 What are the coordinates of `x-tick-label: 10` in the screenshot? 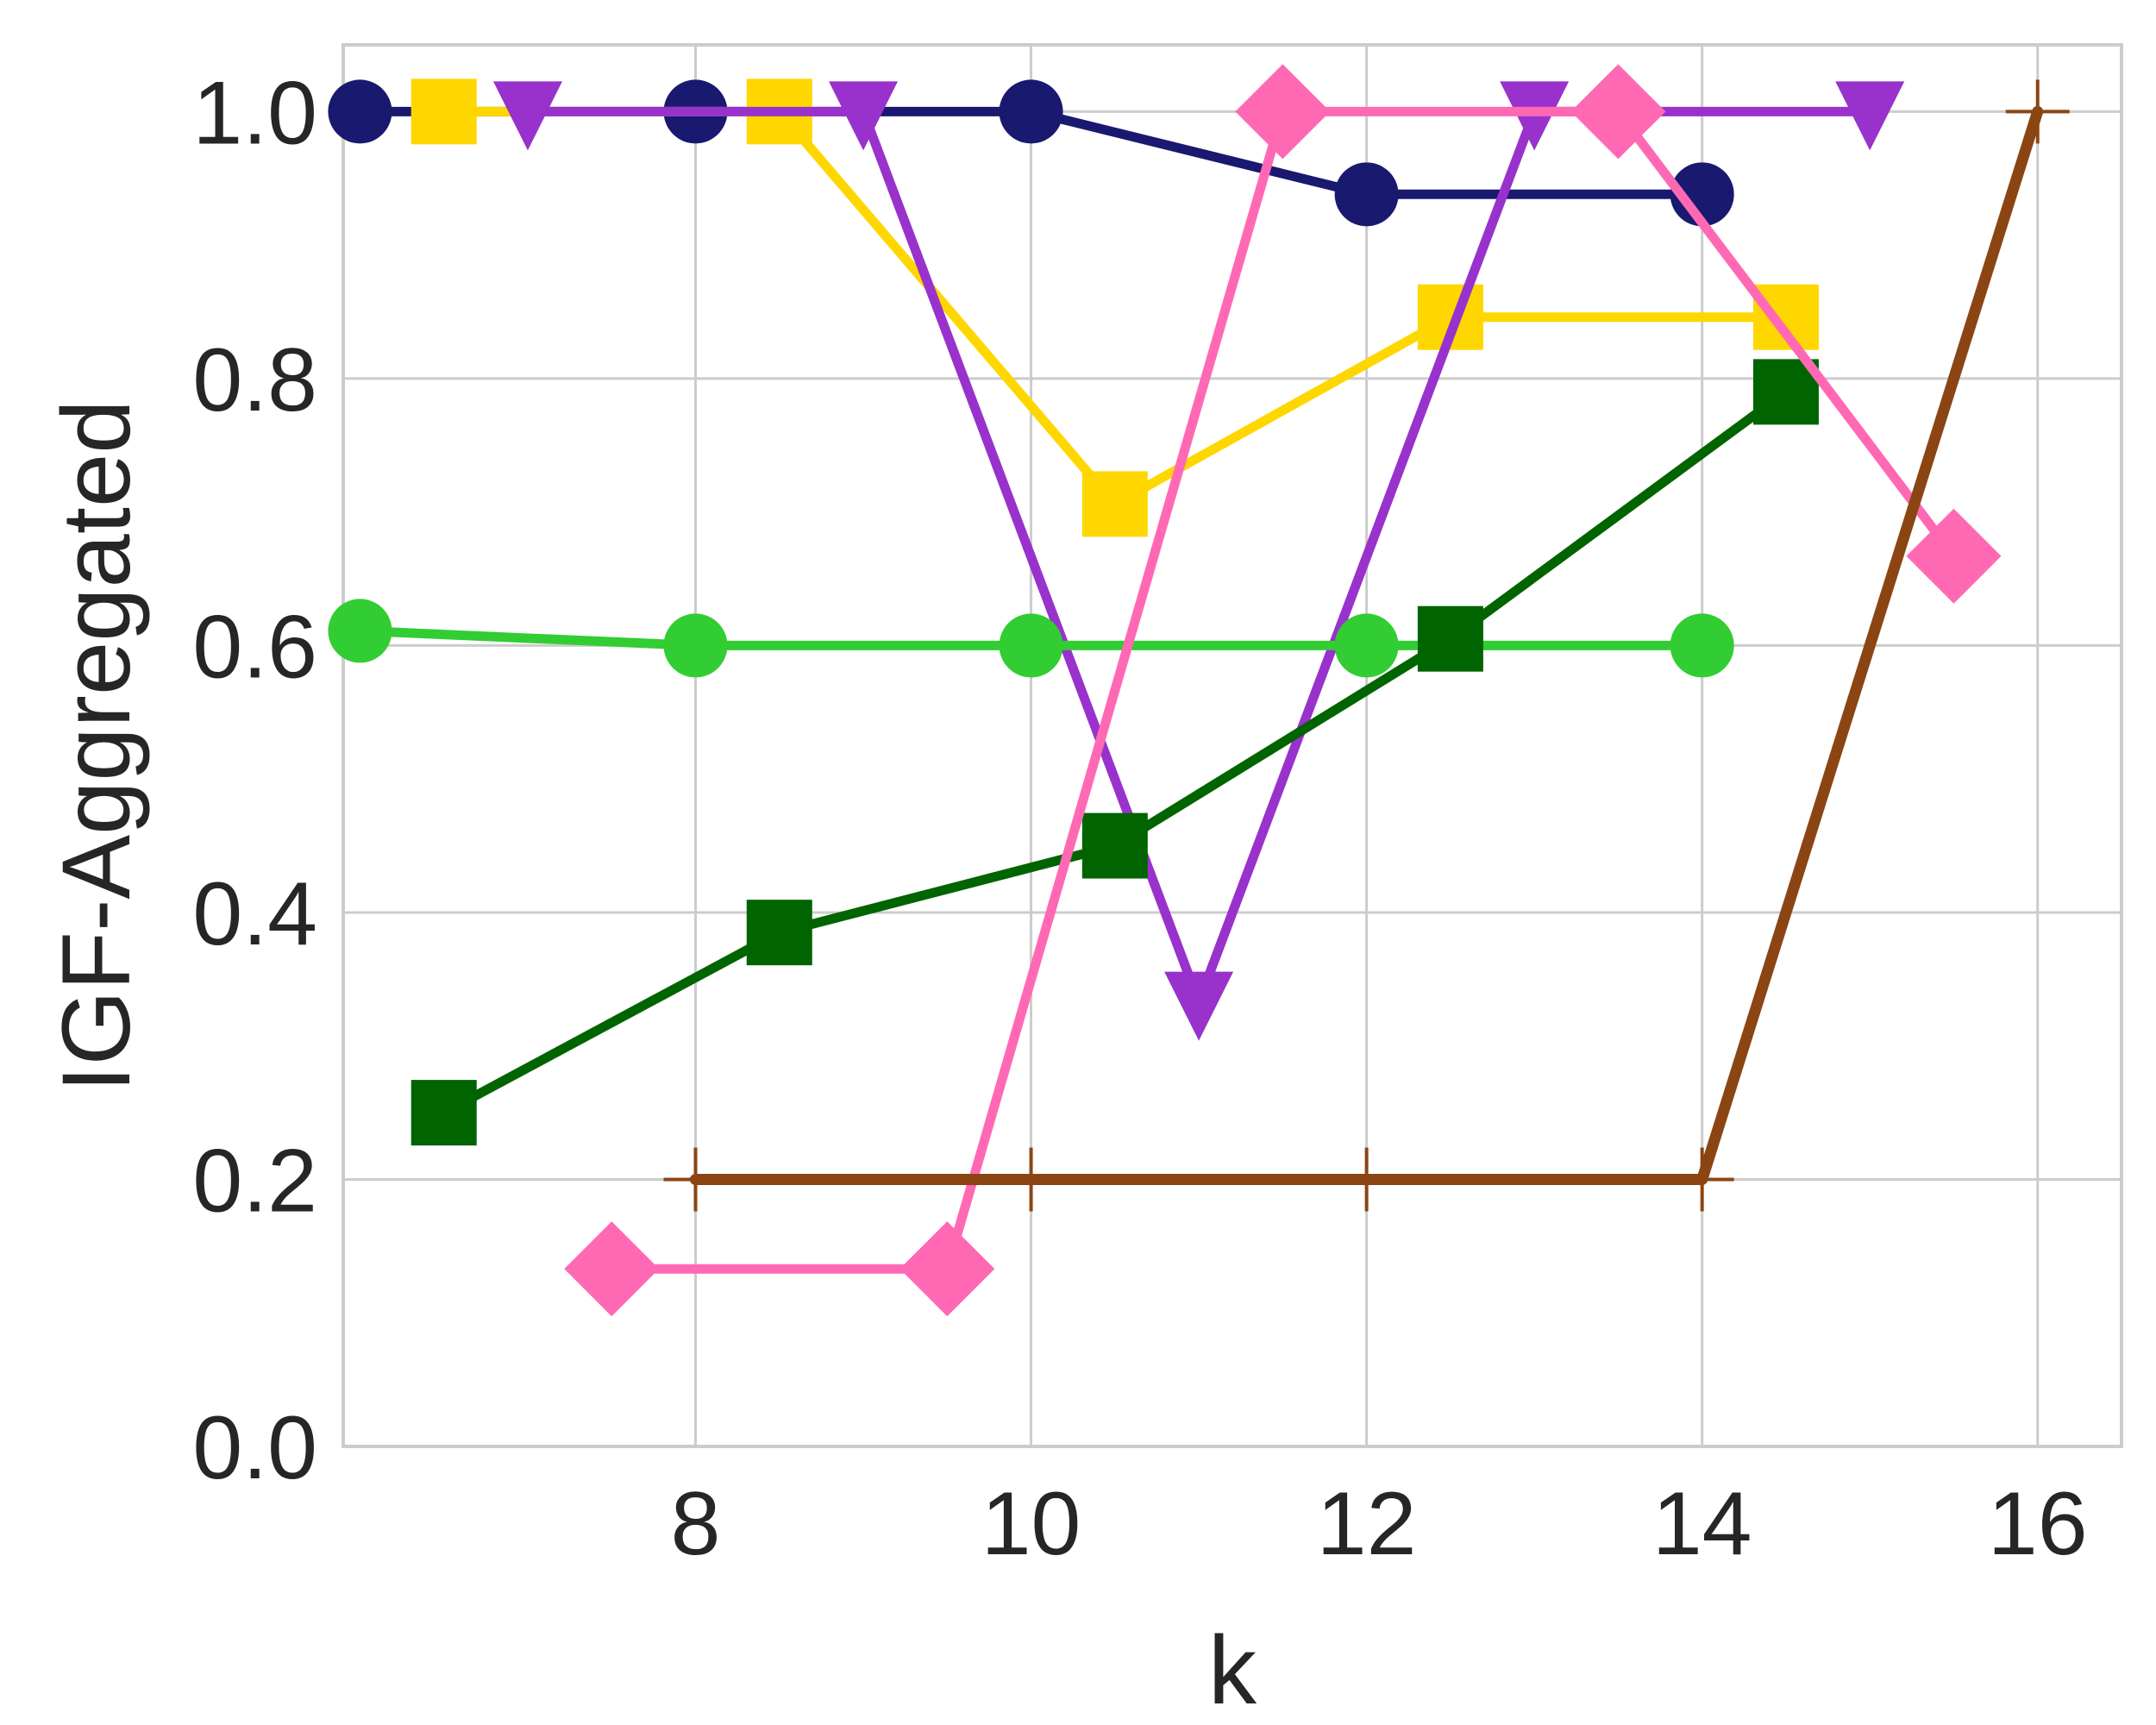 It's located at (1031, 1524).